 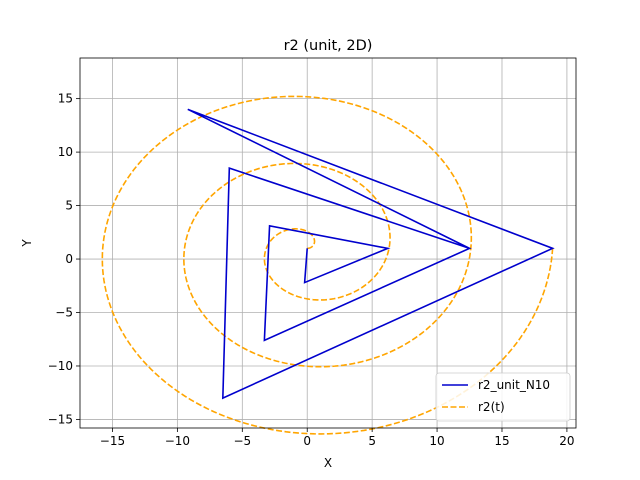 I want to click on x-tick-label: −5, so click(x=242, y=441).